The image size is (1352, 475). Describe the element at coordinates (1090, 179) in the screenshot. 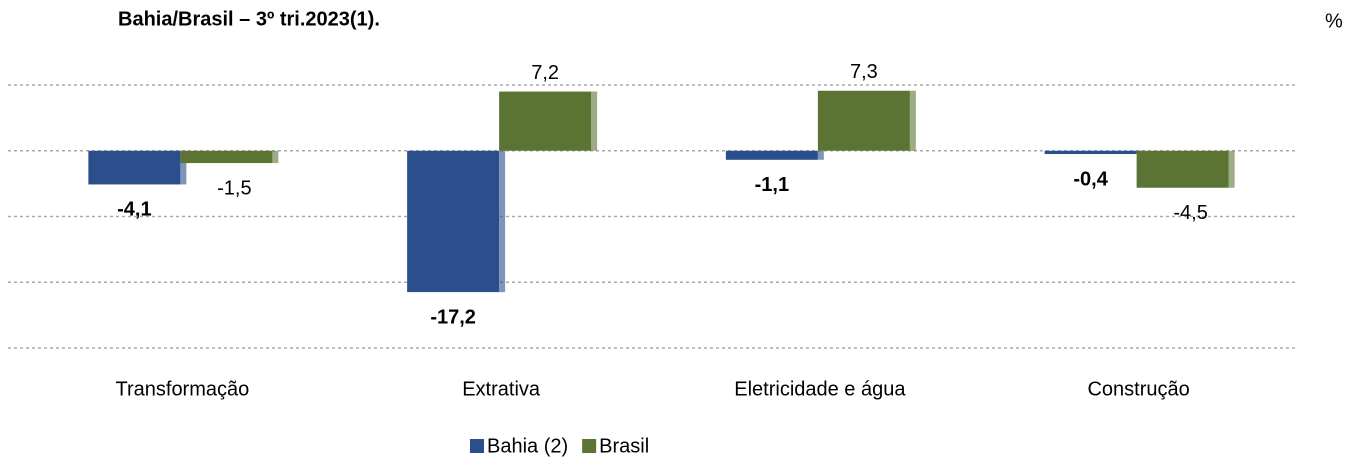

I see `data-label: -0,4` at that location.